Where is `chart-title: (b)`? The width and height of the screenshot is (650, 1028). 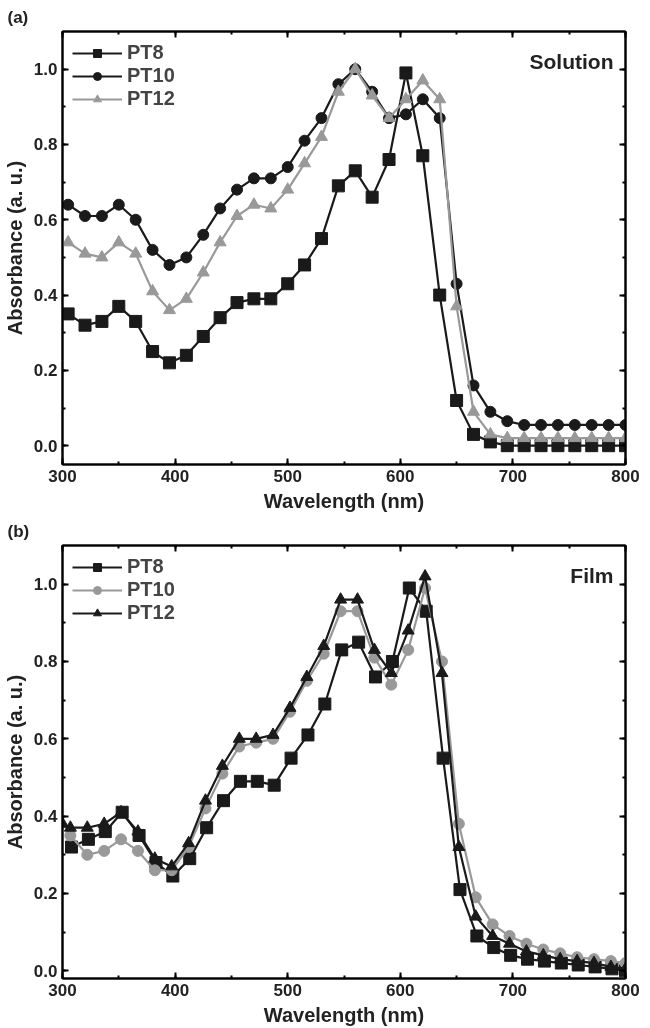 chart-title: (b) is located at coordinates (18, 531).